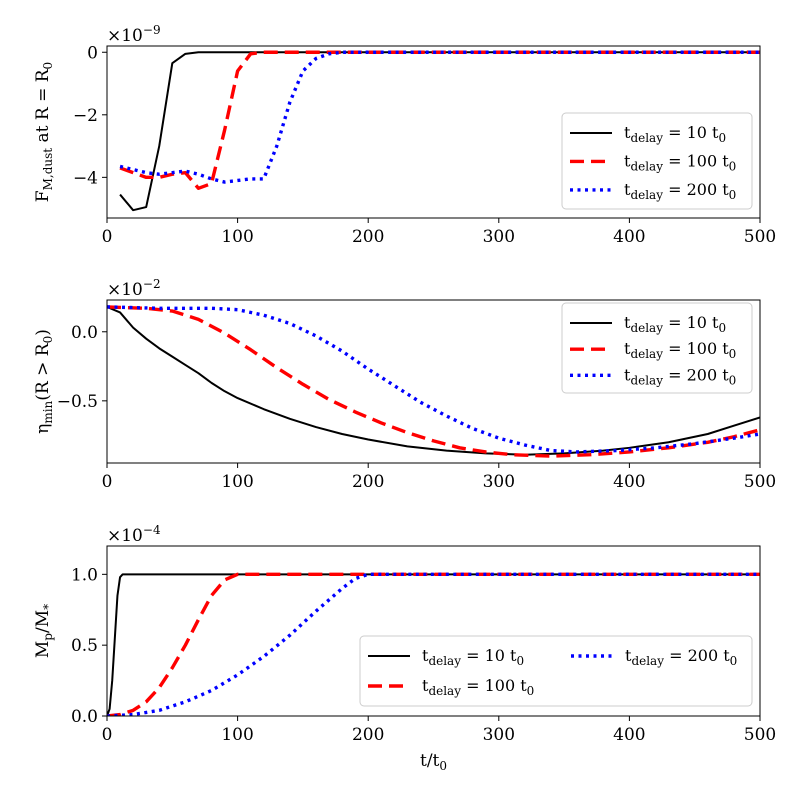  I want to click on text-part: M, so click(43, 649).